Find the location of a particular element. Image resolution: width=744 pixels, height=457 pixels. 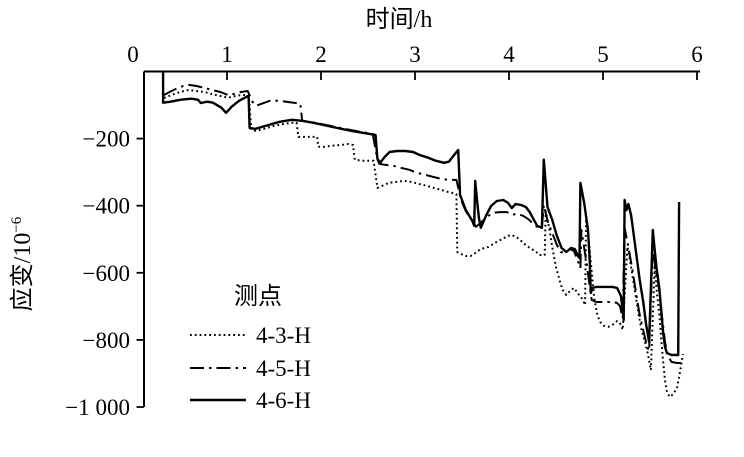

x-axis: 0 1 2 3 4 5 6 is located at coordinates (415, 61).